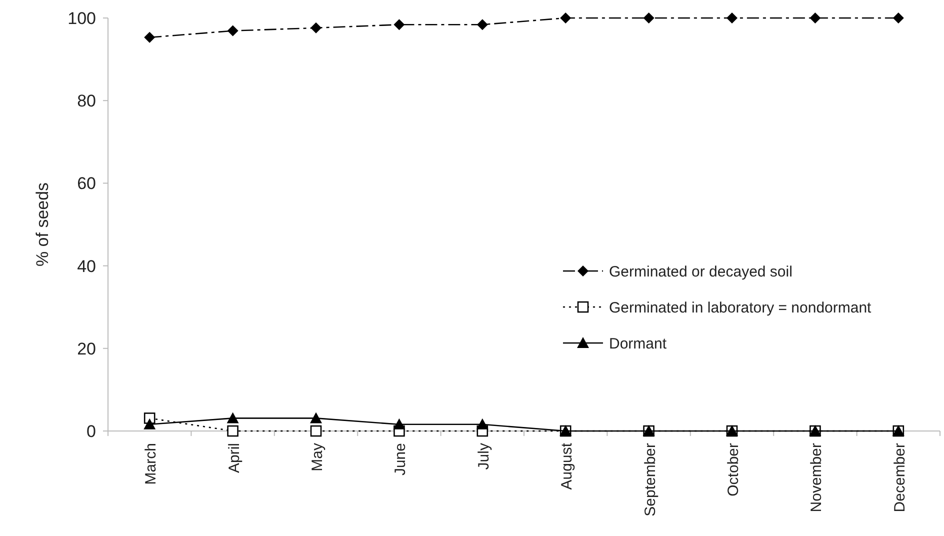  Describe the element at coordinates (567, 466) in the screenshot. I see `x-tick-label: August` at that location.